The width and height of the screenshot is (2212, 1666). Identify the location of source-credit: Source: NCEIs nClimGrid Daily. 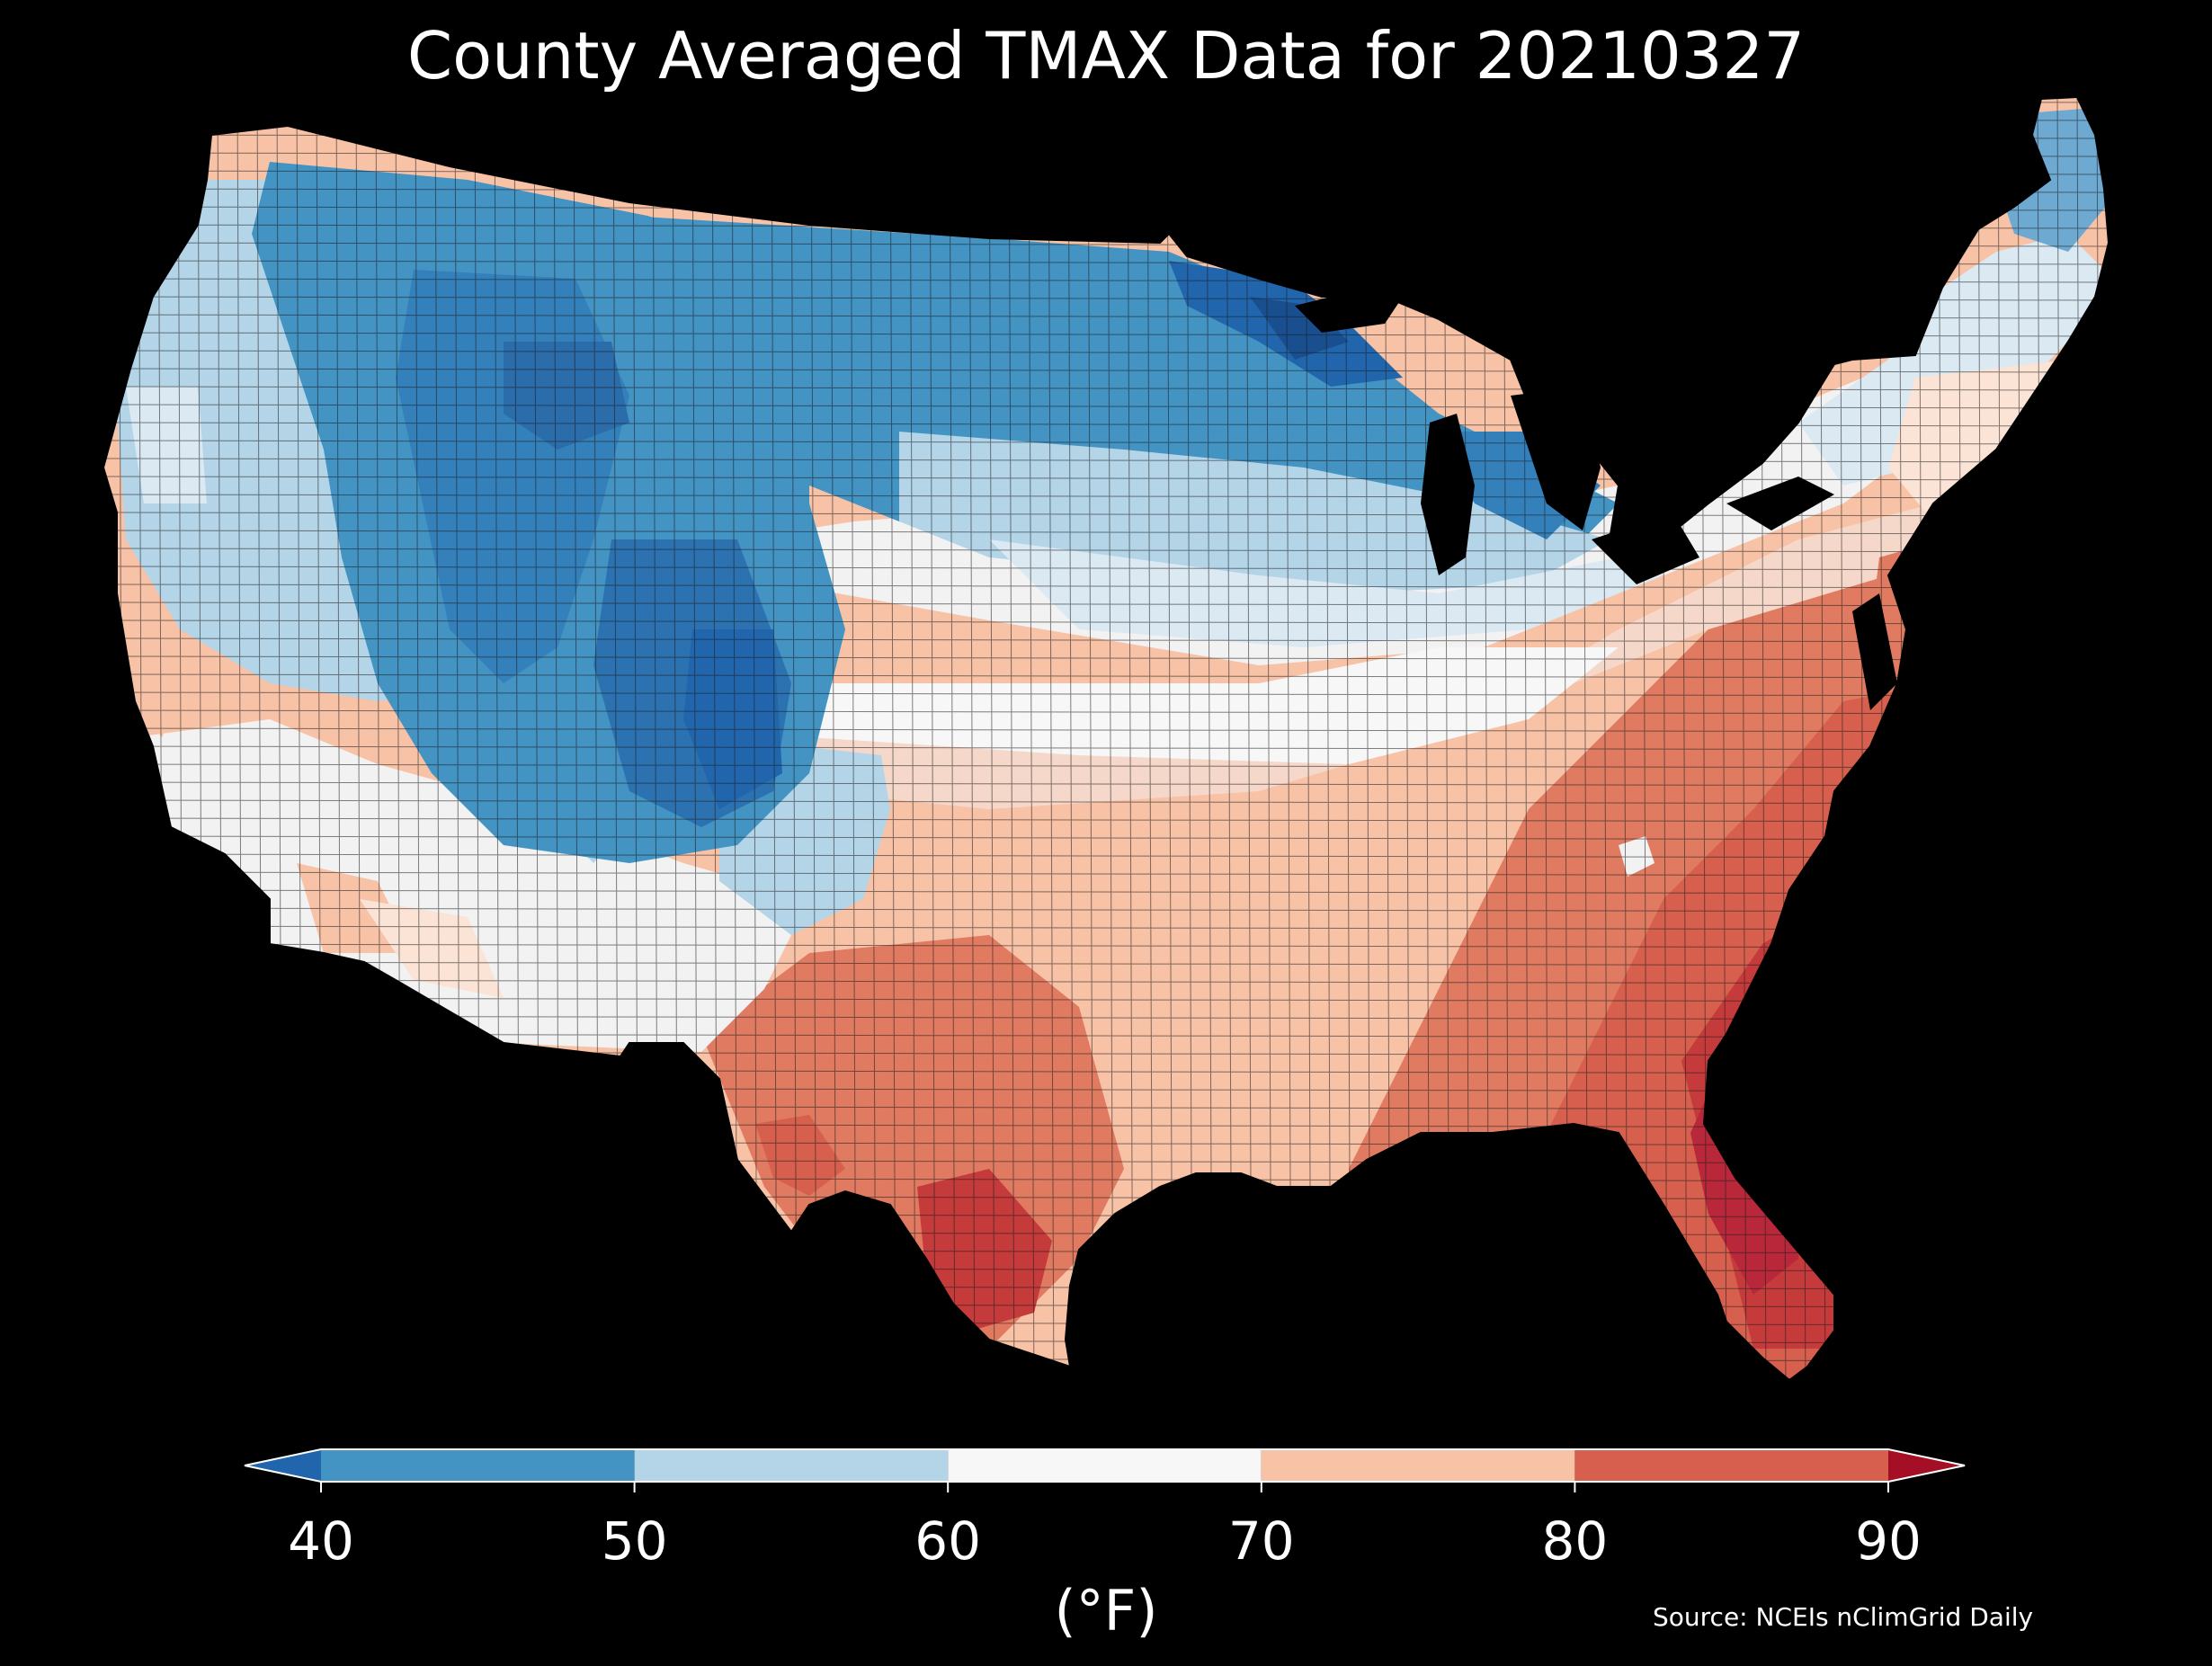
(1843, 1617).